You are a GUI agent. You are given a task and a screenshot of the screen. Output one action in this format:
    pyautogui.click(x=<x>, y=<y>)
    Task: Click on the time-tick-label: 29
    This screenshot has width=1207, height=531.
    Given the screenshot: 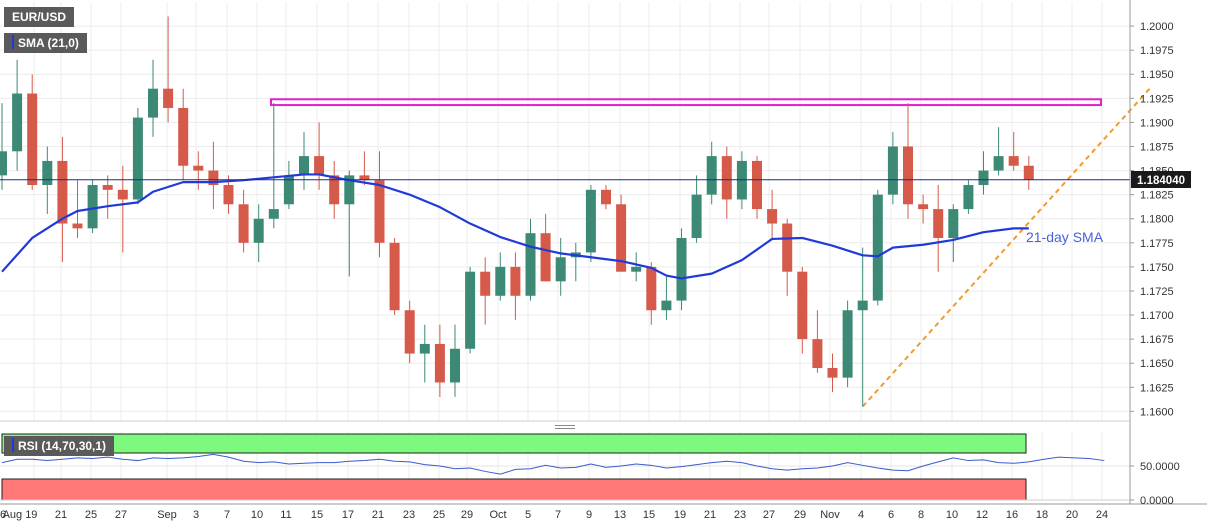 What is the action you would take?
    pyautogui.click(x=467, y=515)
    